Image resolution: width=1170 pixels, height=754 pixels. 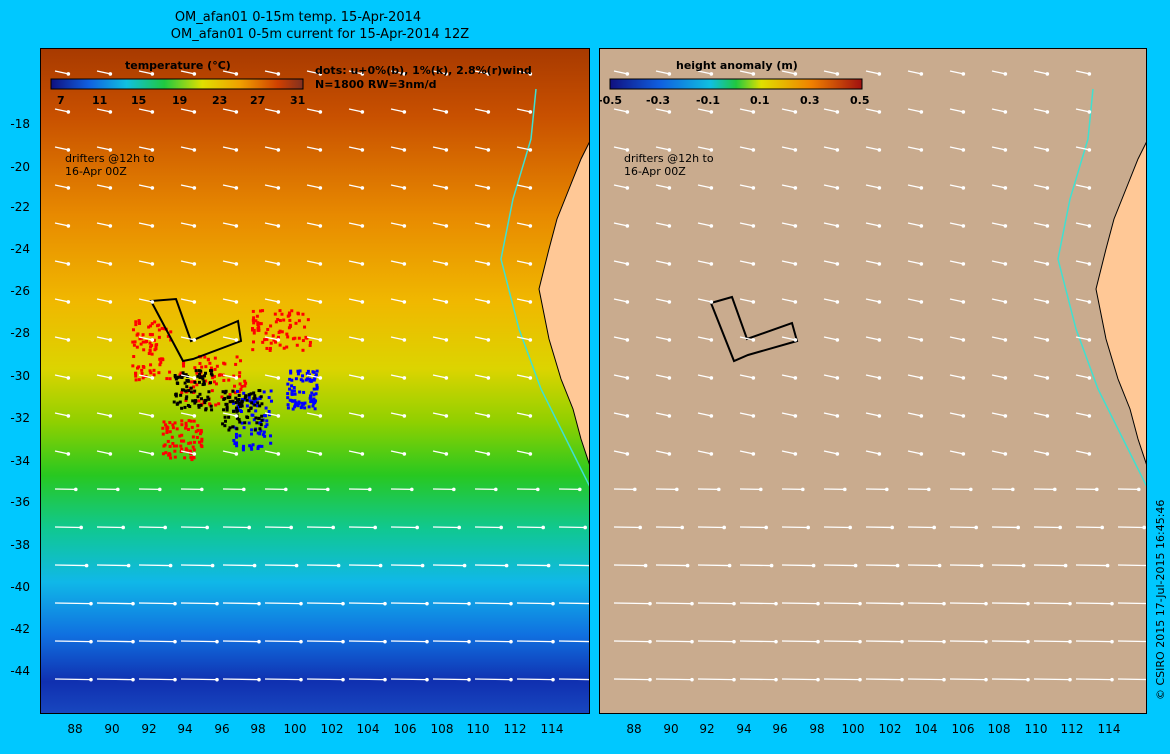 What do you see at coordinates (139, 100) in the screenshot?
I see `colorbar-tick: 15` at bounding box center [139, 100].